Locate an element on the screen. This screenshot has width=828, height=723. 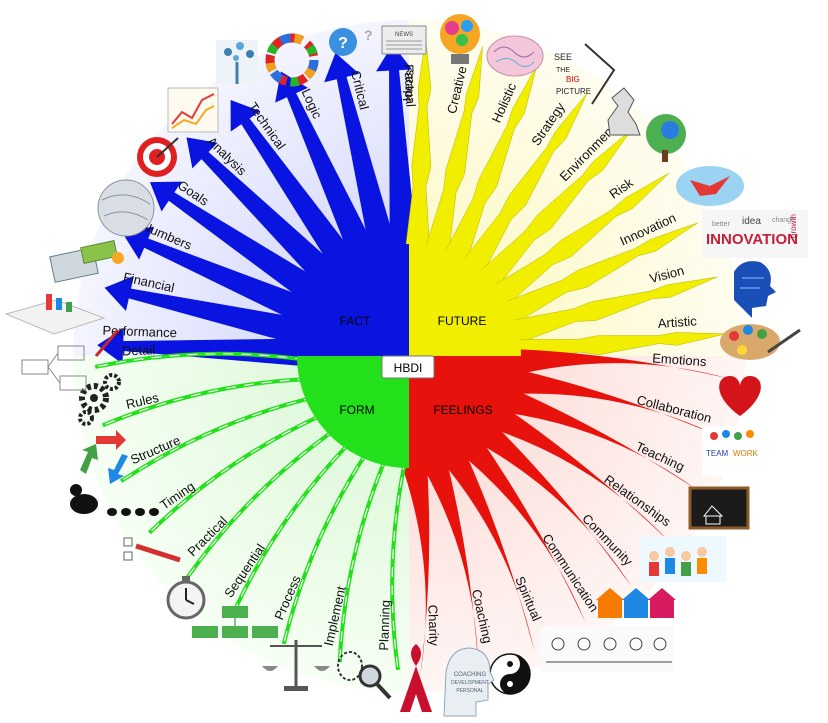
paint-brush is located at coordinates (784, 341).